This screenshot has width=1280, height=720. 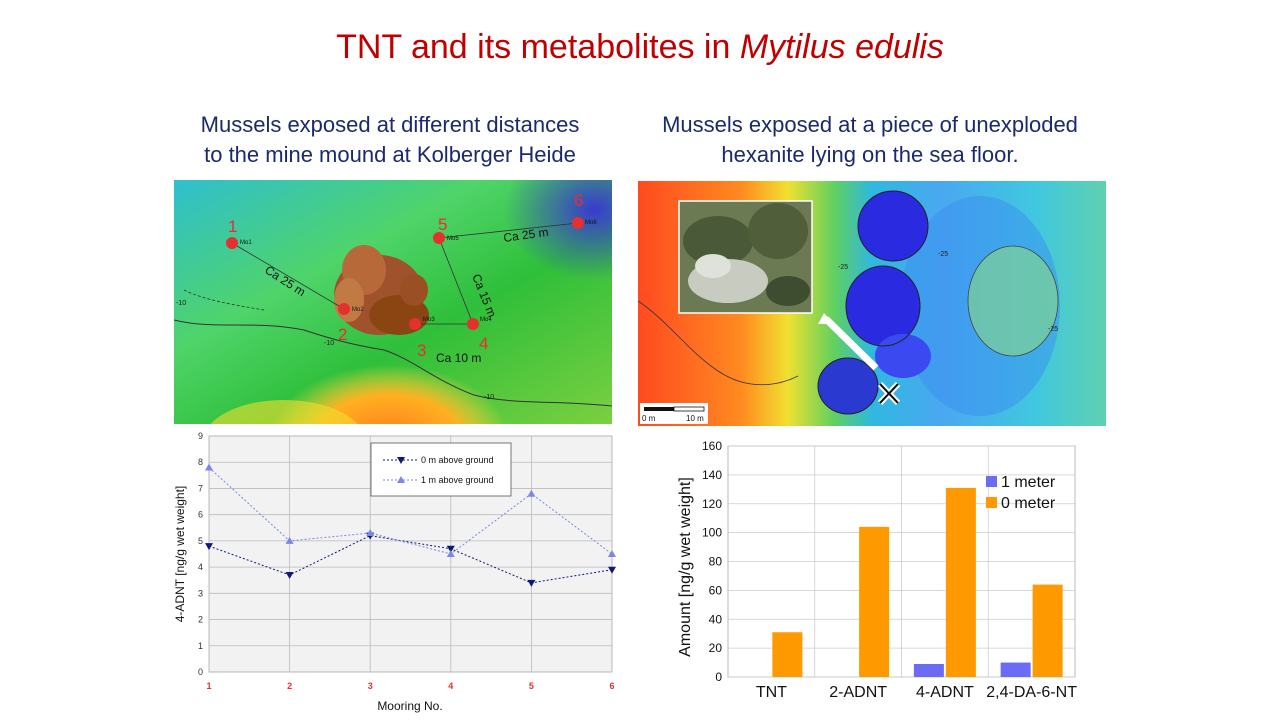 I want to click on y-tick-label: 9, so click(x=200, y=436).